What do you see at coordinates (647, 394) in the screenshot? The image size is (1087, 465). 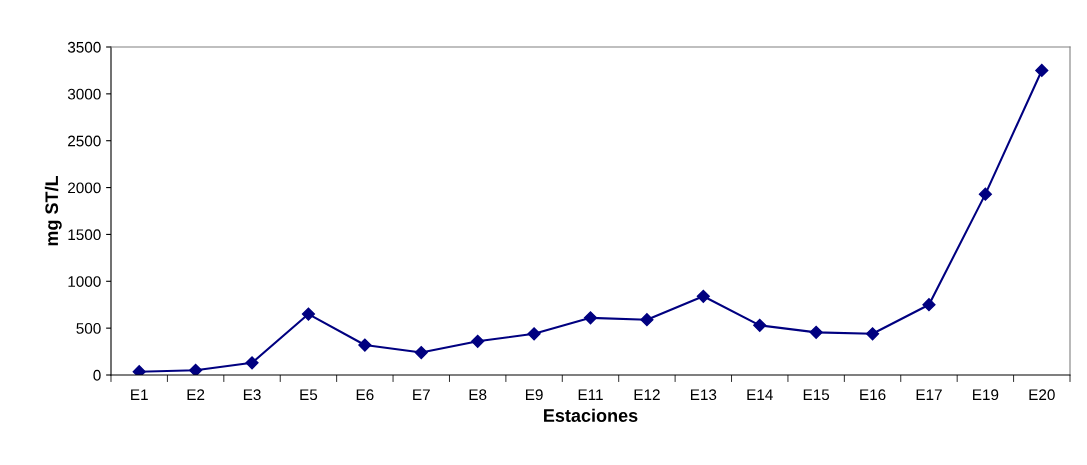 I see `x-tick-label: E12` at bounding box center [647, 394].